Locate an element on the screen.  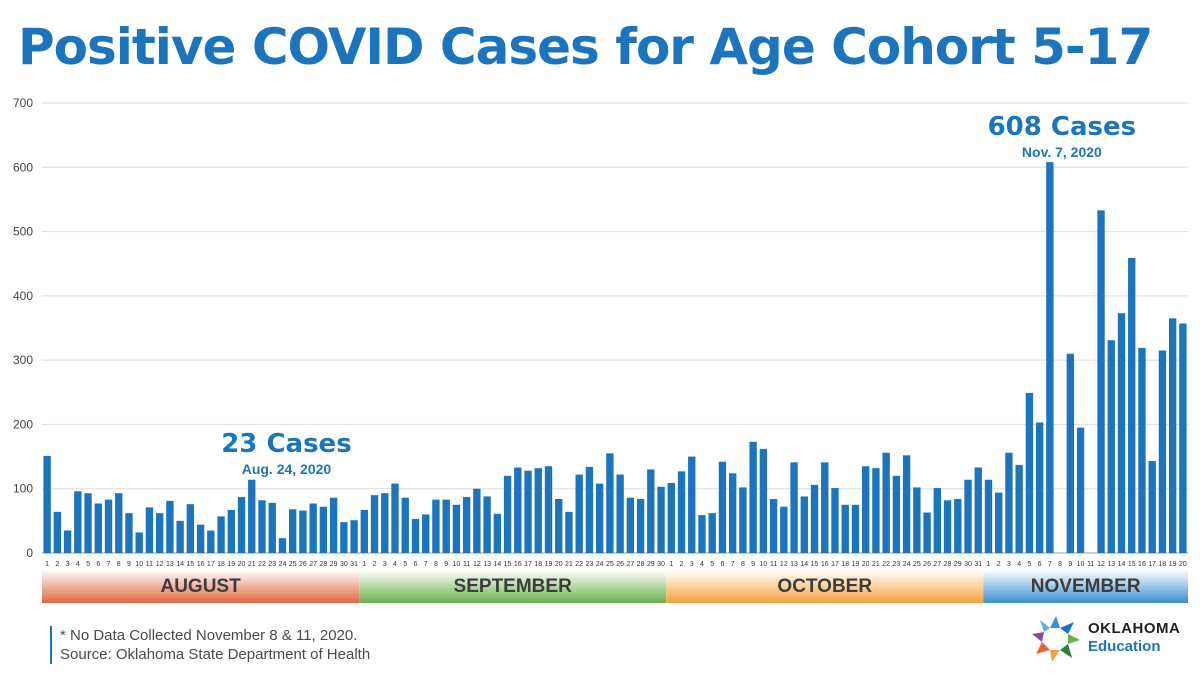
month-bands: AUGUST SEPTEMBER OCTOBER NOVEMBER is located at coordinates (615, 586).